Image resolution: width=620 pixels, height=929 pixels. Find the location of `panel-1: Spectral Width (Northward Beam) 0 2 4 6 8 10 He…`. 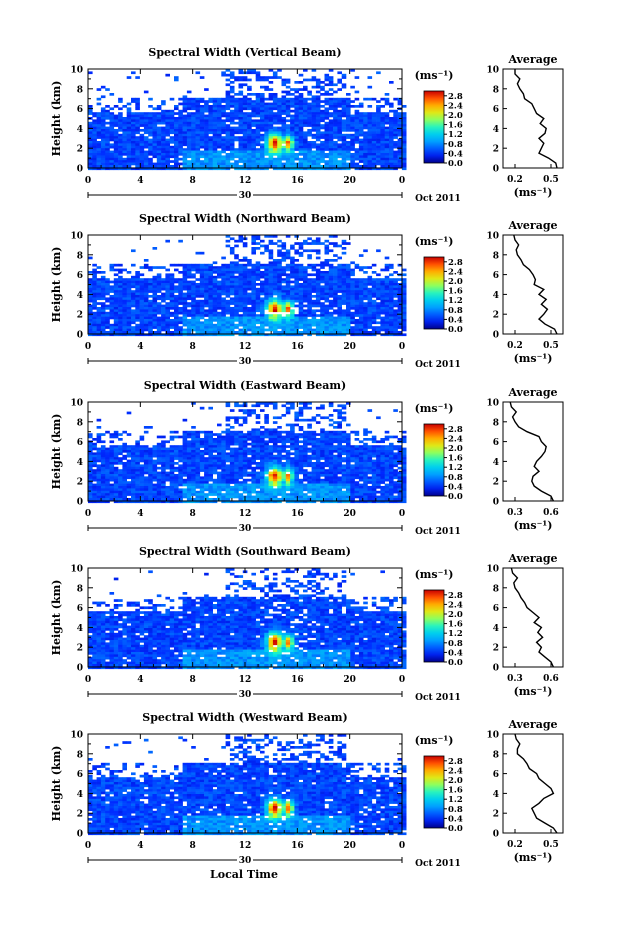

panel-1: Spectral Width (Northward Beam) 0 2 4 6 8 10 He… is located at coordinates (307, 291).